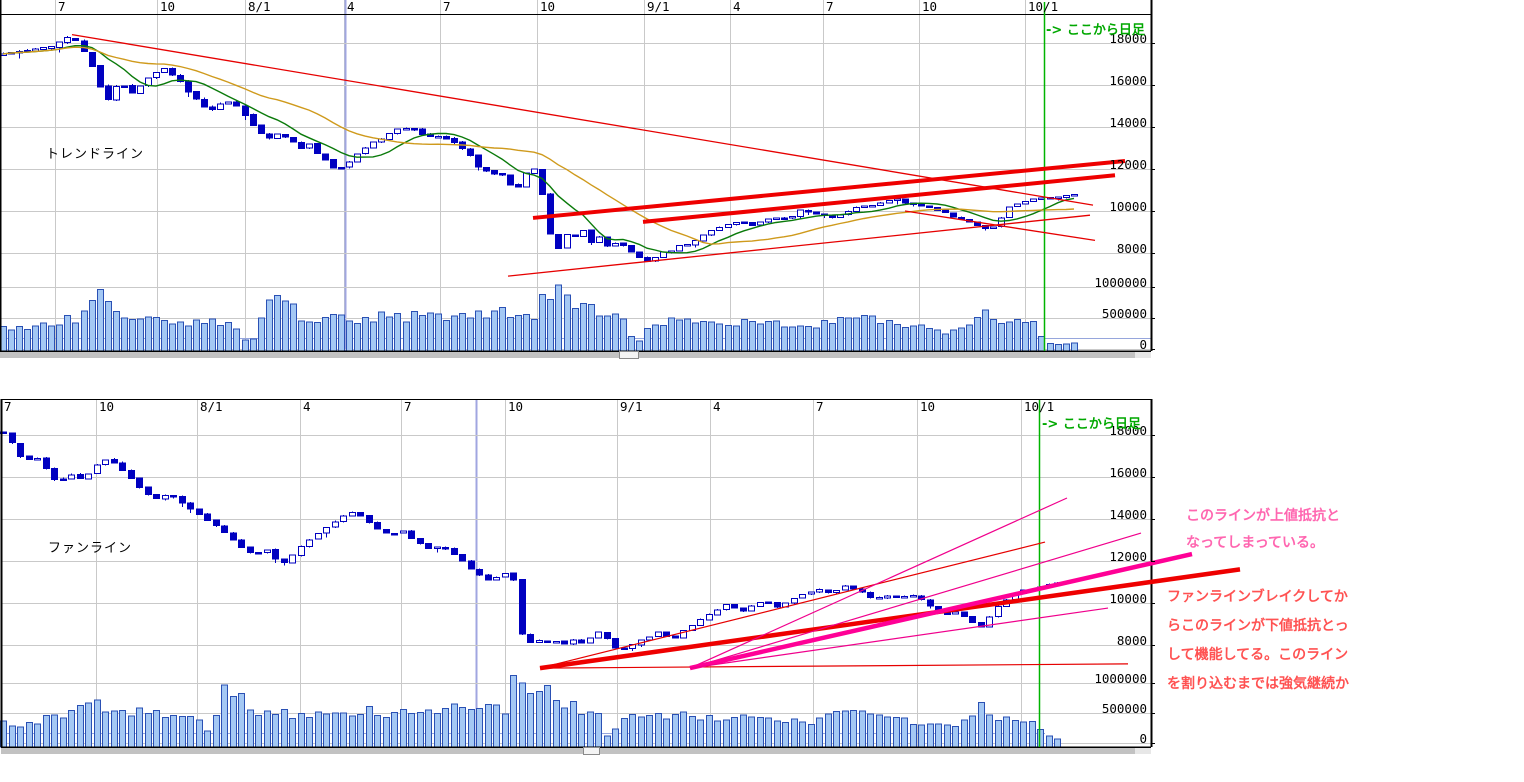 This screenshot has width=1524, height=782. I want to click on trend-lines, so click(890, 584).